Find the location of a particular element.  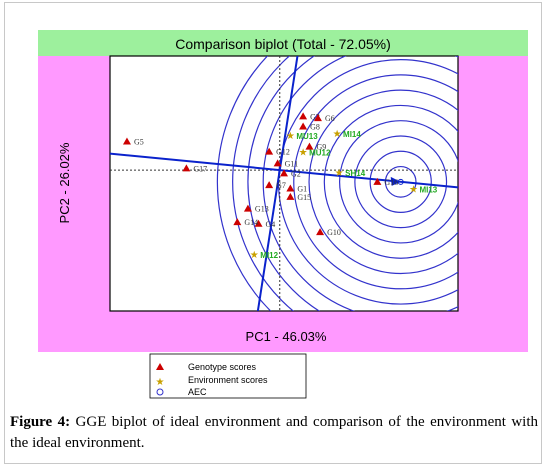

genotype-label-g1: G1 is located at coordinates (302, 189).